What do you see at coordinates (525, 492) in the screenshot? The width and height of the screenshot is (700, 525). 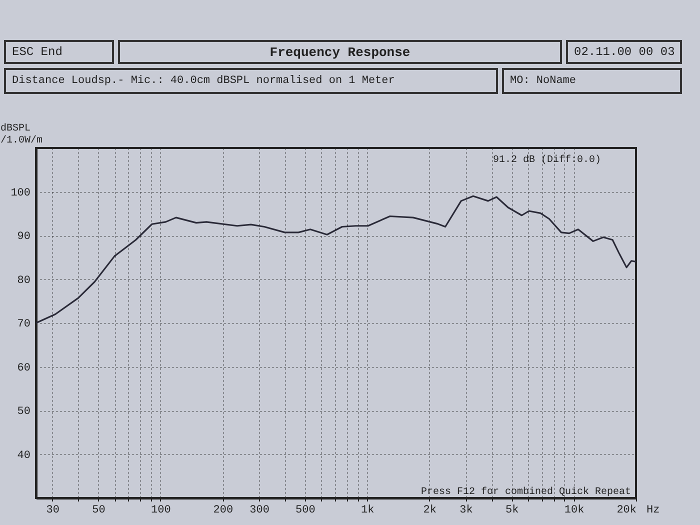 I see `annotation: Press F12 for combined Quick Repeat` at bounding box center [525, 492].